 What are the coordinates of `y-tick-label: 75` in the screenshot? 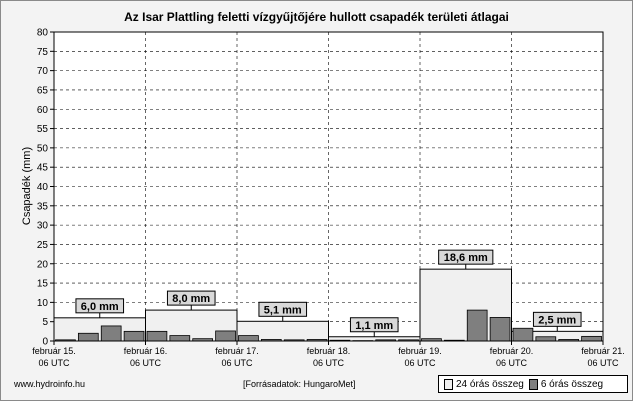 It's located at (43, 52).